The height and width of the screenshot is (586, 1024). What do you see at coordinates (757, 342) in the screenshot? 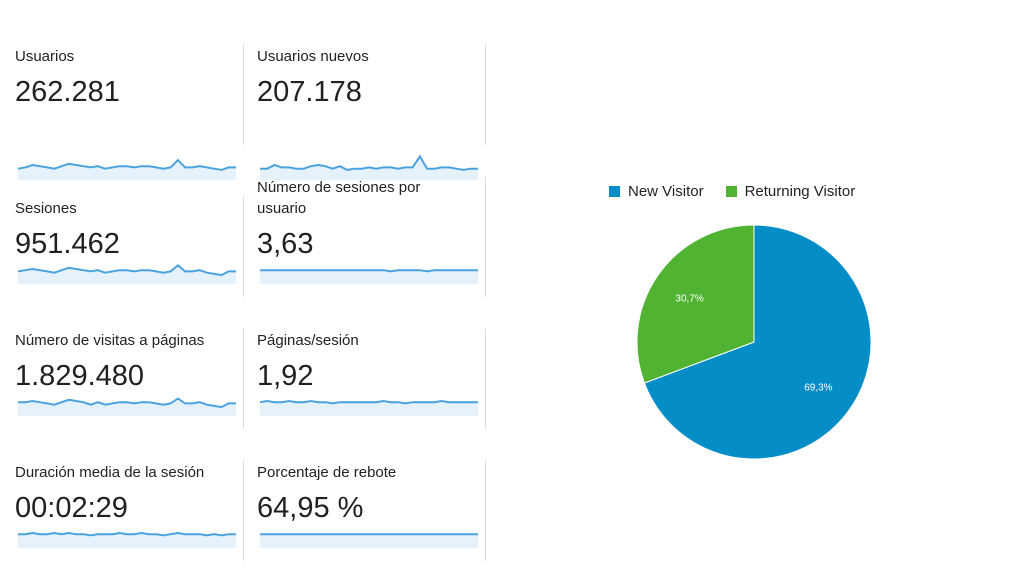
I see `pie-slice-new-visitor` at bounding box center [757, 342].